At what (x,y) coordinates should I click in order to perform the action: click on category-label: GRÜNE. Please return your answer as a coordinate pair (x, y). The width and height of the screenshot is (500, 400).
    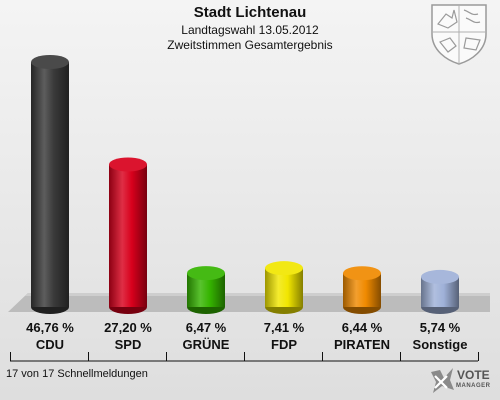
    Looking at the image, I should click on (206, 344).